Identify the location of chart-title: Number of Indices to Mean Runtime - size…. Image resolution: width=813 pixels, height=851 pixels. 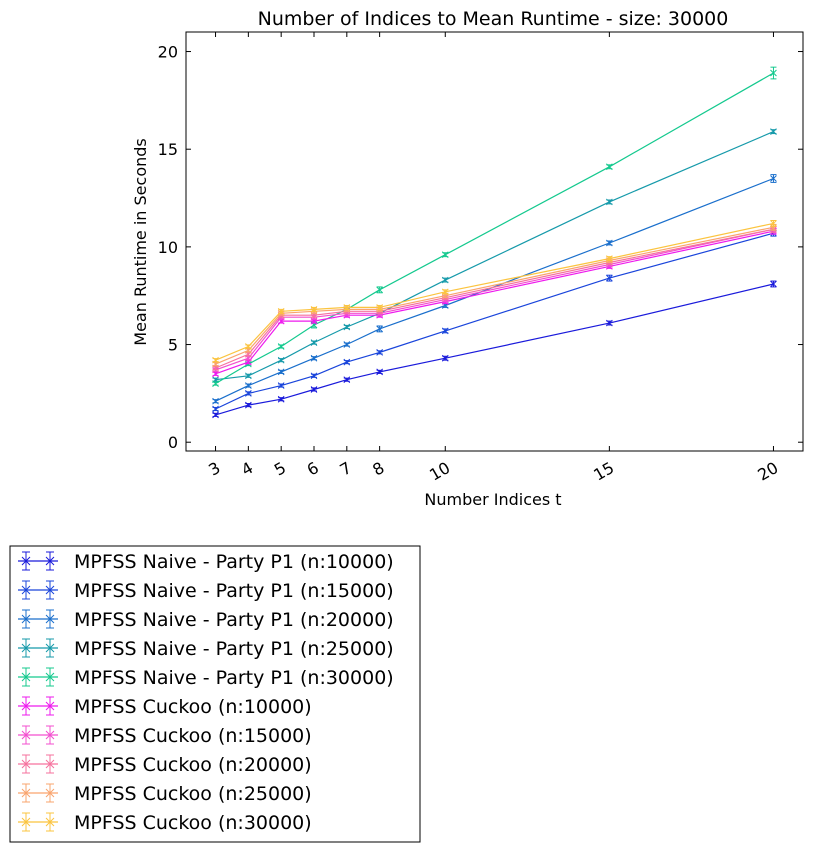
(493, 19).